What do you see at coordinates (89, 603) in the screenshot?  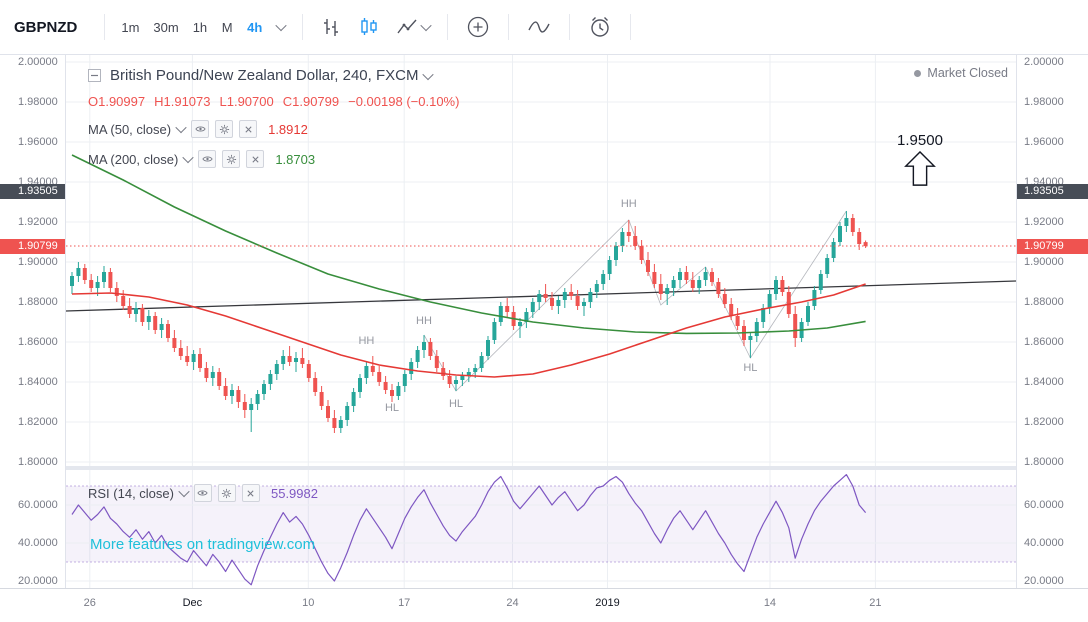 I see `time-axis-label: 26` at bounding box center [89, 603].